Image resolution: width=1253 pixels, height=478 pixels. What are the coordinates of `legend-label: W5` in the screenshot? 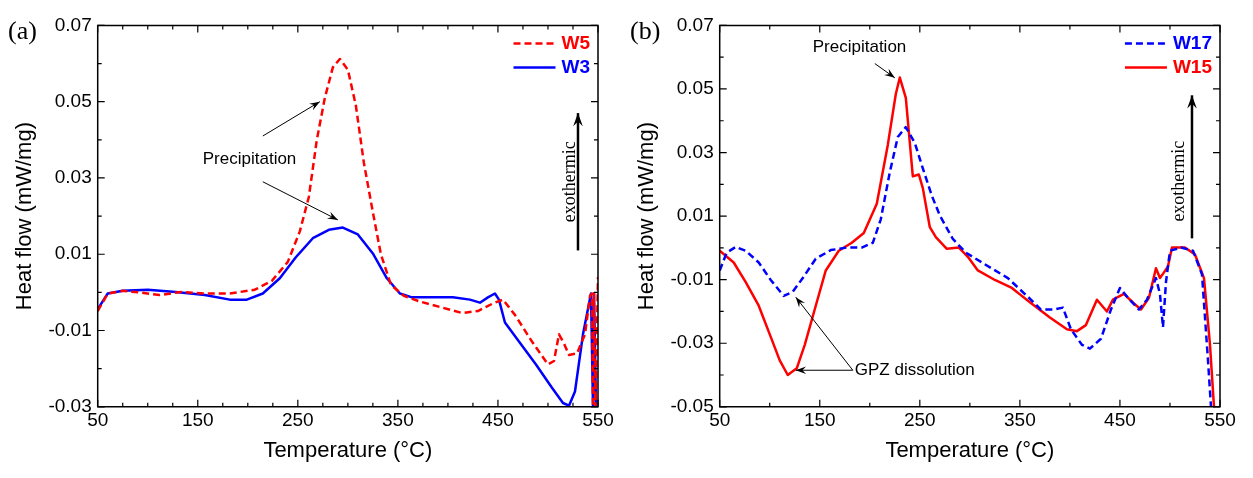 It's located at (576, 42).